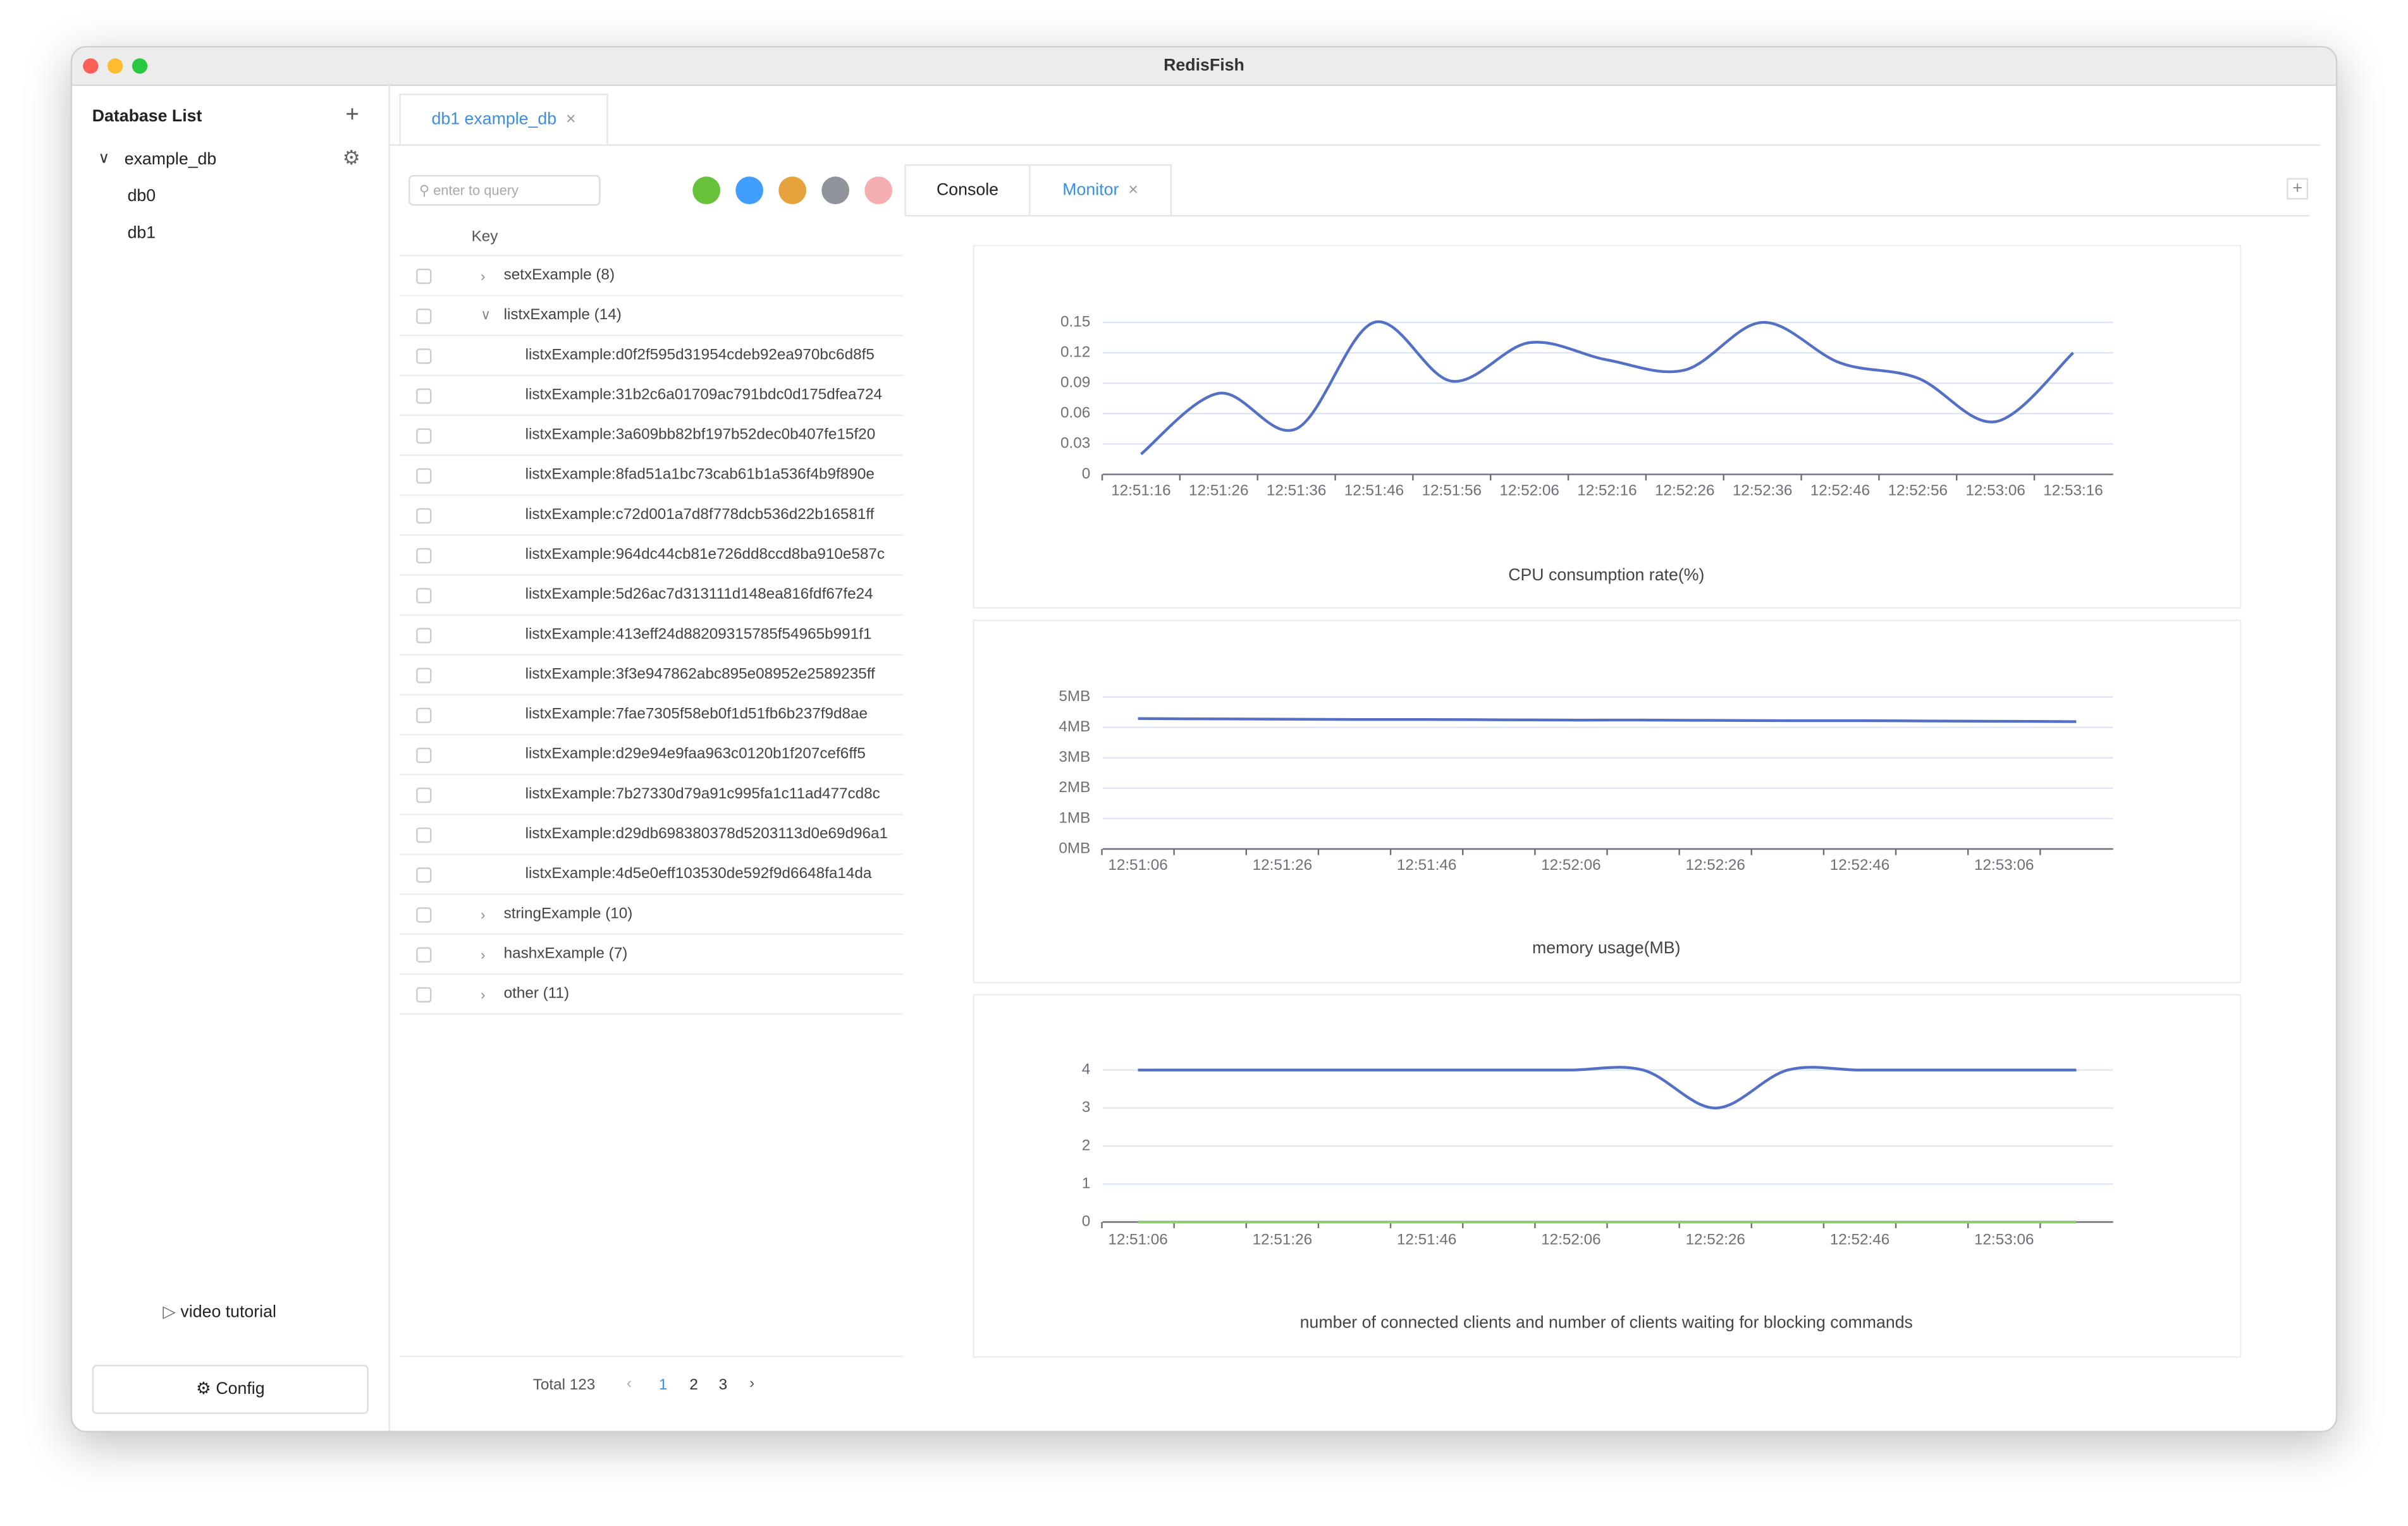 The image size is (2408, 1526). What do you see at coordinates (104, 159) in the screenshot?
I see `expand-icon: ∨` at bounding box center [104, 159].